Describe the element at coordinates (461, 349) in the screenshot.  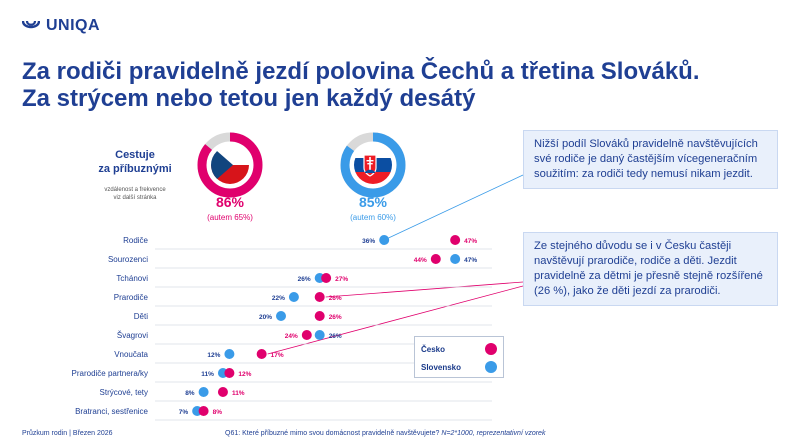
I see `legend-item-cz: Česko` at that location.